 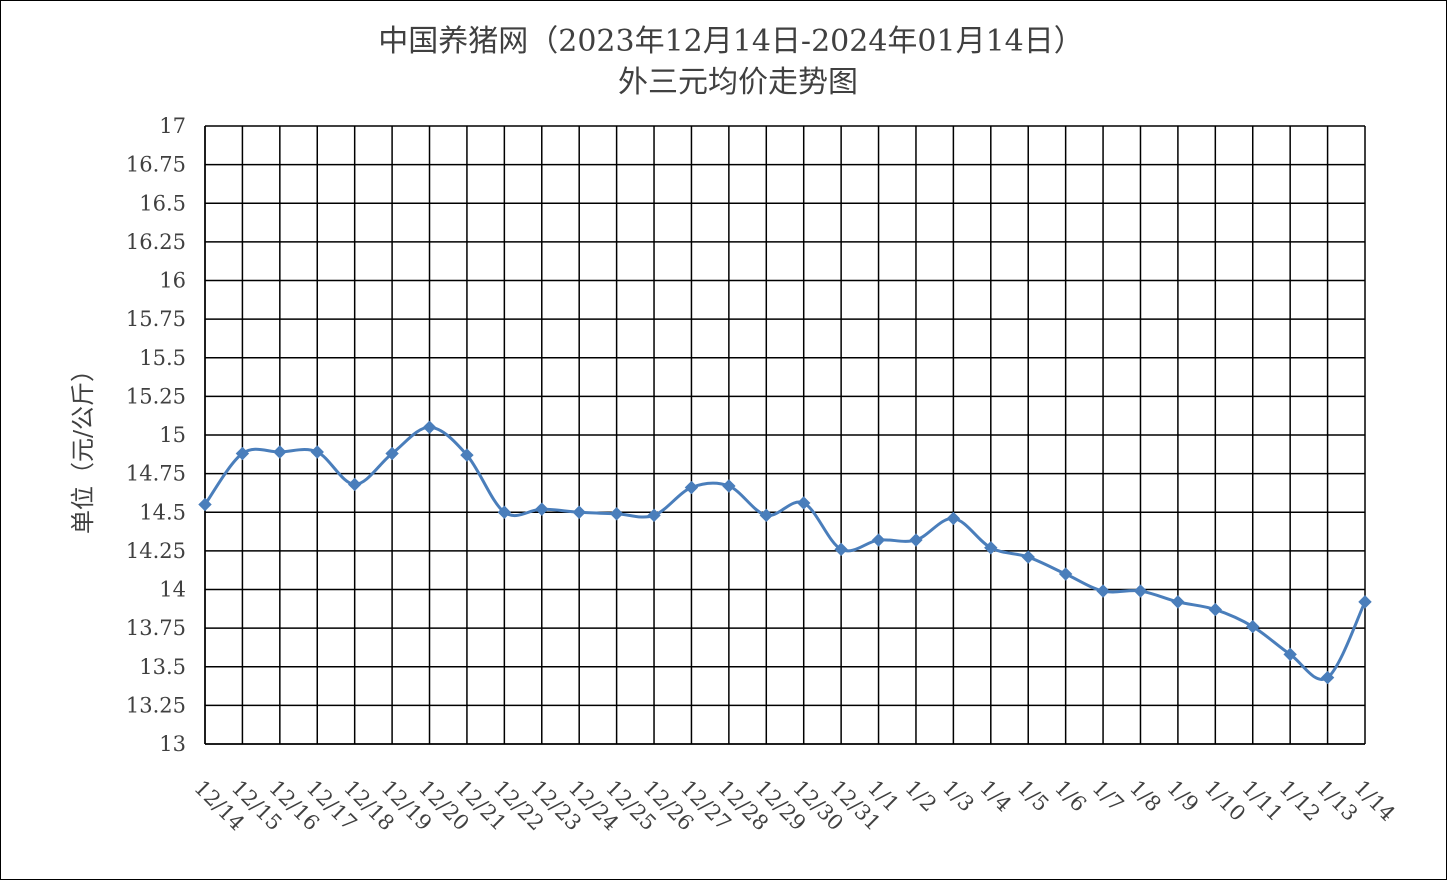 What do you see at coordinates (162, 512) in the screenshot?
I see `y-tick-label: 14.5` at bounding box center [162, 512].